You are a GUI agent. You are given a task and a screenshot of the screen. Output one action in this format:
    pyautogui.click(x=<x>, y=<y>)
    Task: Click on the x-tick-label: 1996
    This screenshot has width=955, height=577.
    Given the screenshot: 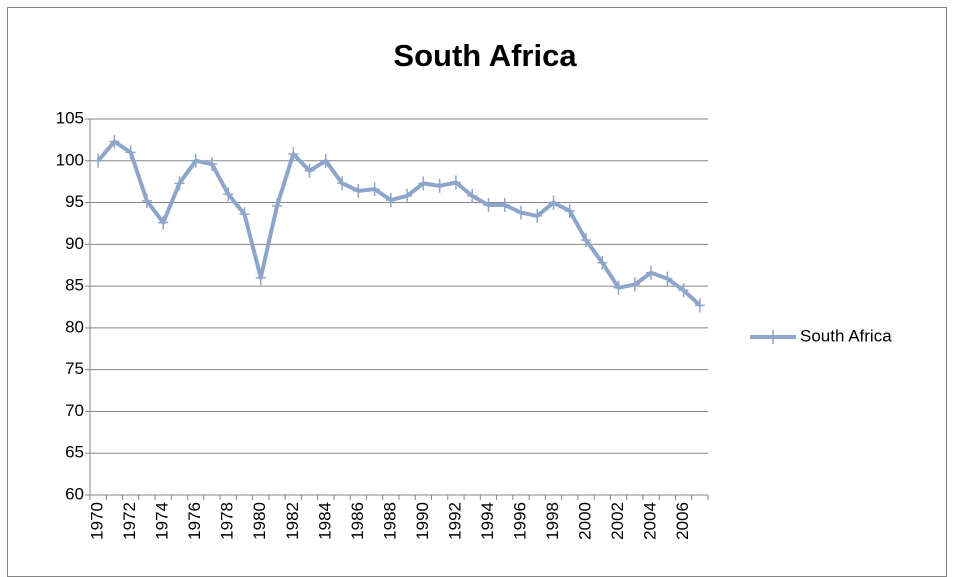 What is the action you would take?
    pyautogui.click(x=519, y=521)
    